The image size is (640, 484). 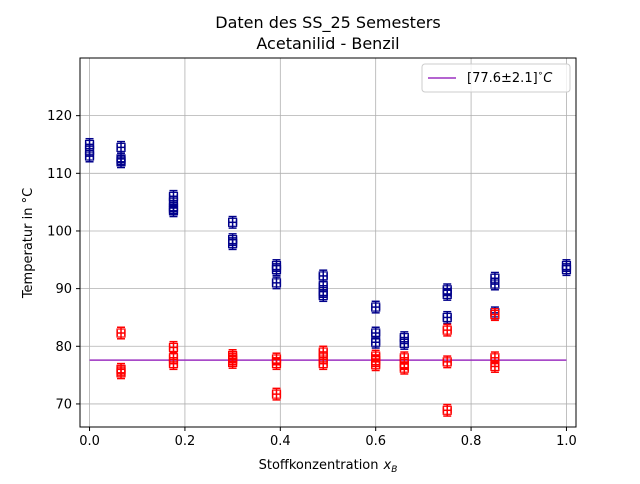 What do you see at coordinates (63, 404) in the screenshot?
I see `y-tick-label: 70` at bounding box center [63, 404].